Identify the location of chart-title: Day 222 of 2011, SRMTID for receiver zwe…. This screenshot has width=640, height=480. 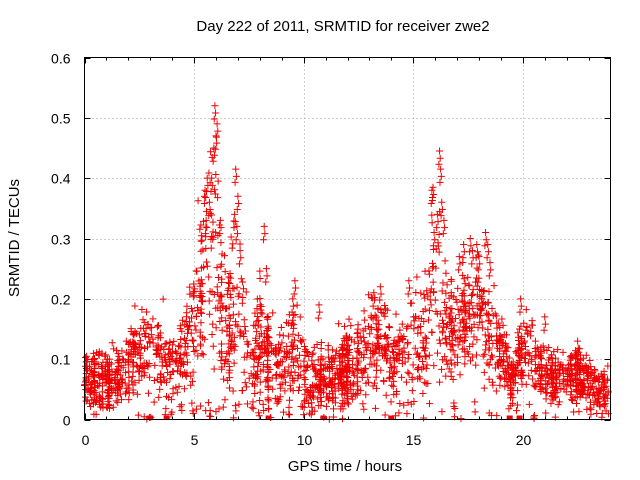
(342, 26).